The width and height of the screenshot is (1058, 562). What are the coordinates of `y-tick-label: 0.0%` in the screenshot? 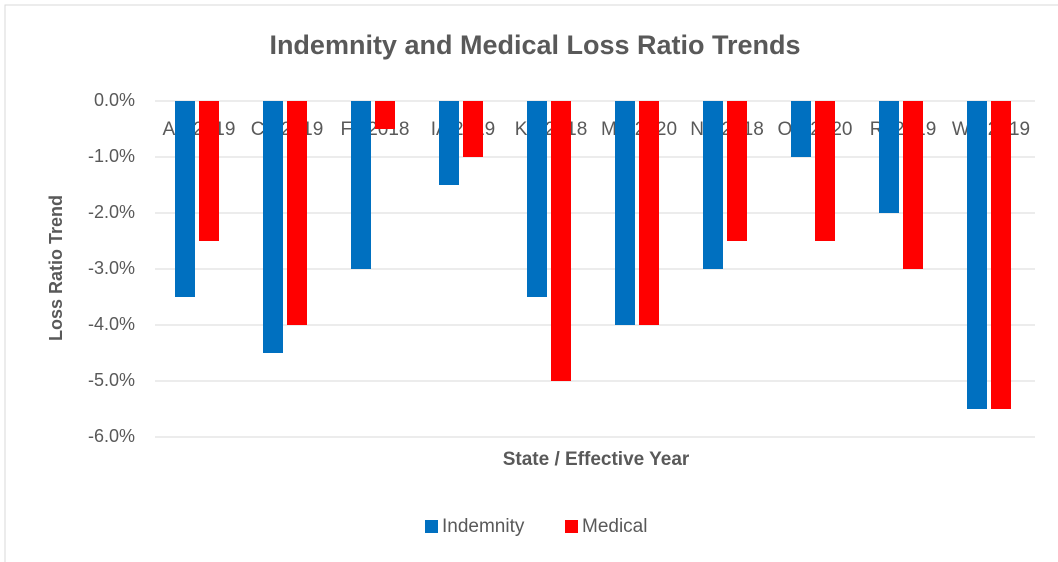 It's located at (114, 100).